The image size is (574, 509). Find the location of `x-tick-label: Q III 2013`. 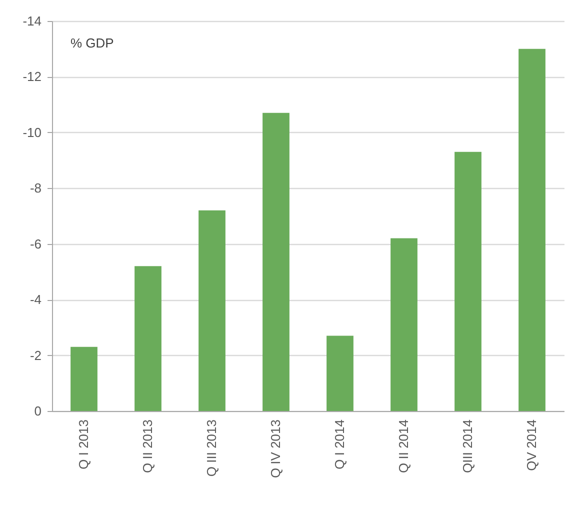

x-tick-label: Q III 2013 is located at coordinates (211, 448).